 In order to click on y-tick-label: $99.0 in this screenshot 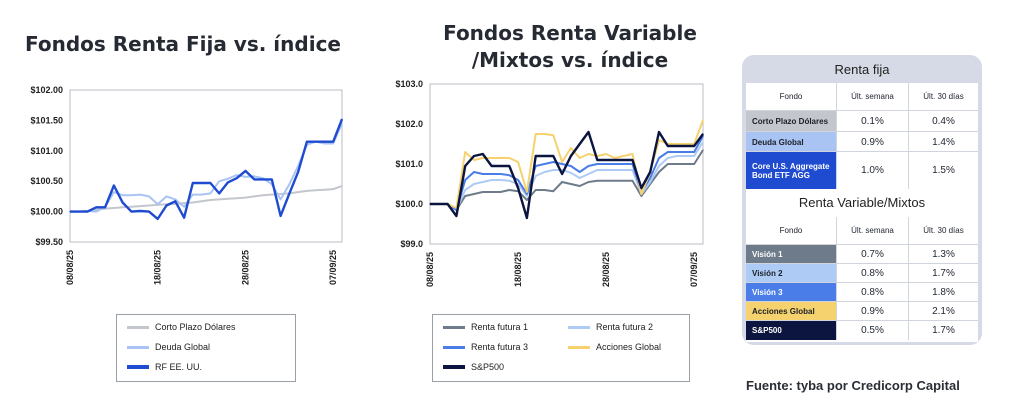, I will do `click(411, 244)`.